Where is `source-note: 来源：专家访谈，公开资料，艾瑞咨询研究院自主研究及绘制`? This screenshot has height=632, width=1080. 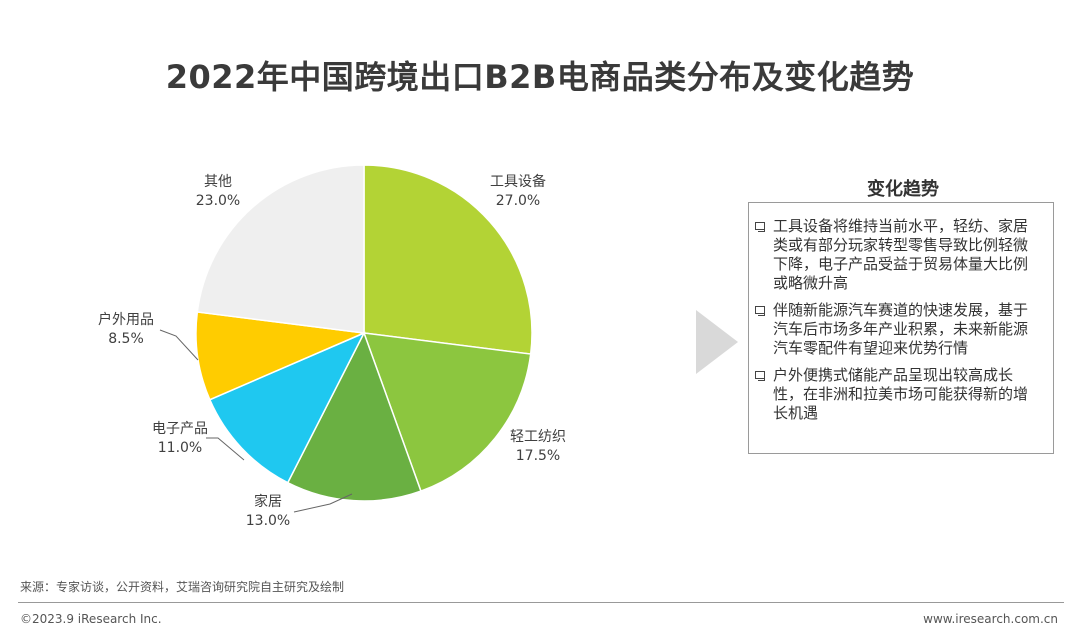
source-note: 来源：专家访谈，公开资料，艾瑞咨询研究院自主研究及绘制 is located at coordinates (182, 587).